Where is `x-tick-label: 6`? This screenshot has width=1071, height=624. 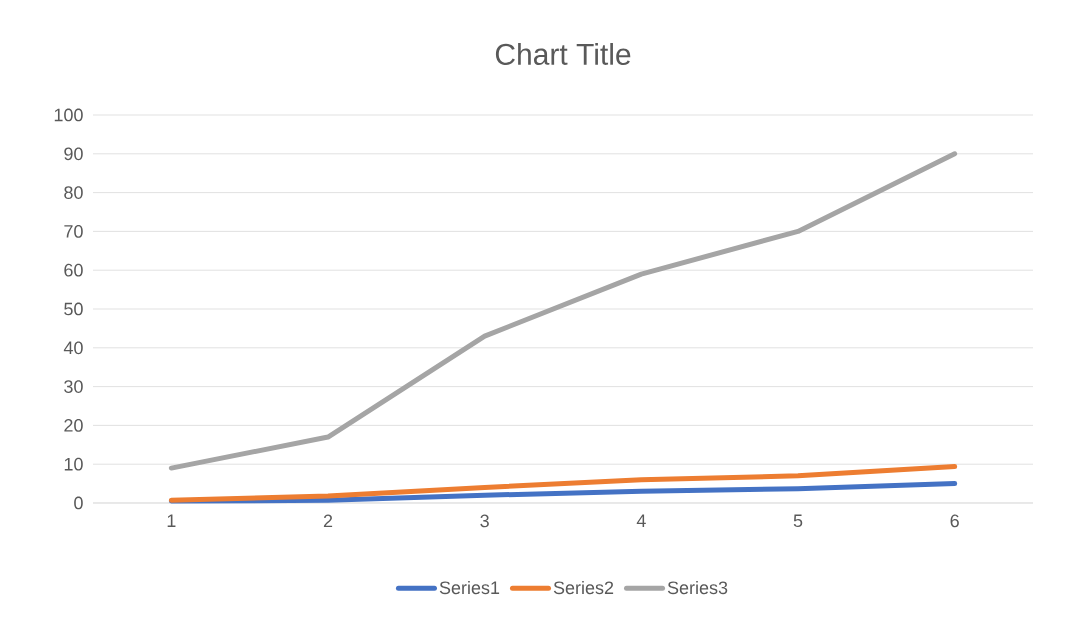 x-tick-label: 6 is located at coordinates (954, 521).